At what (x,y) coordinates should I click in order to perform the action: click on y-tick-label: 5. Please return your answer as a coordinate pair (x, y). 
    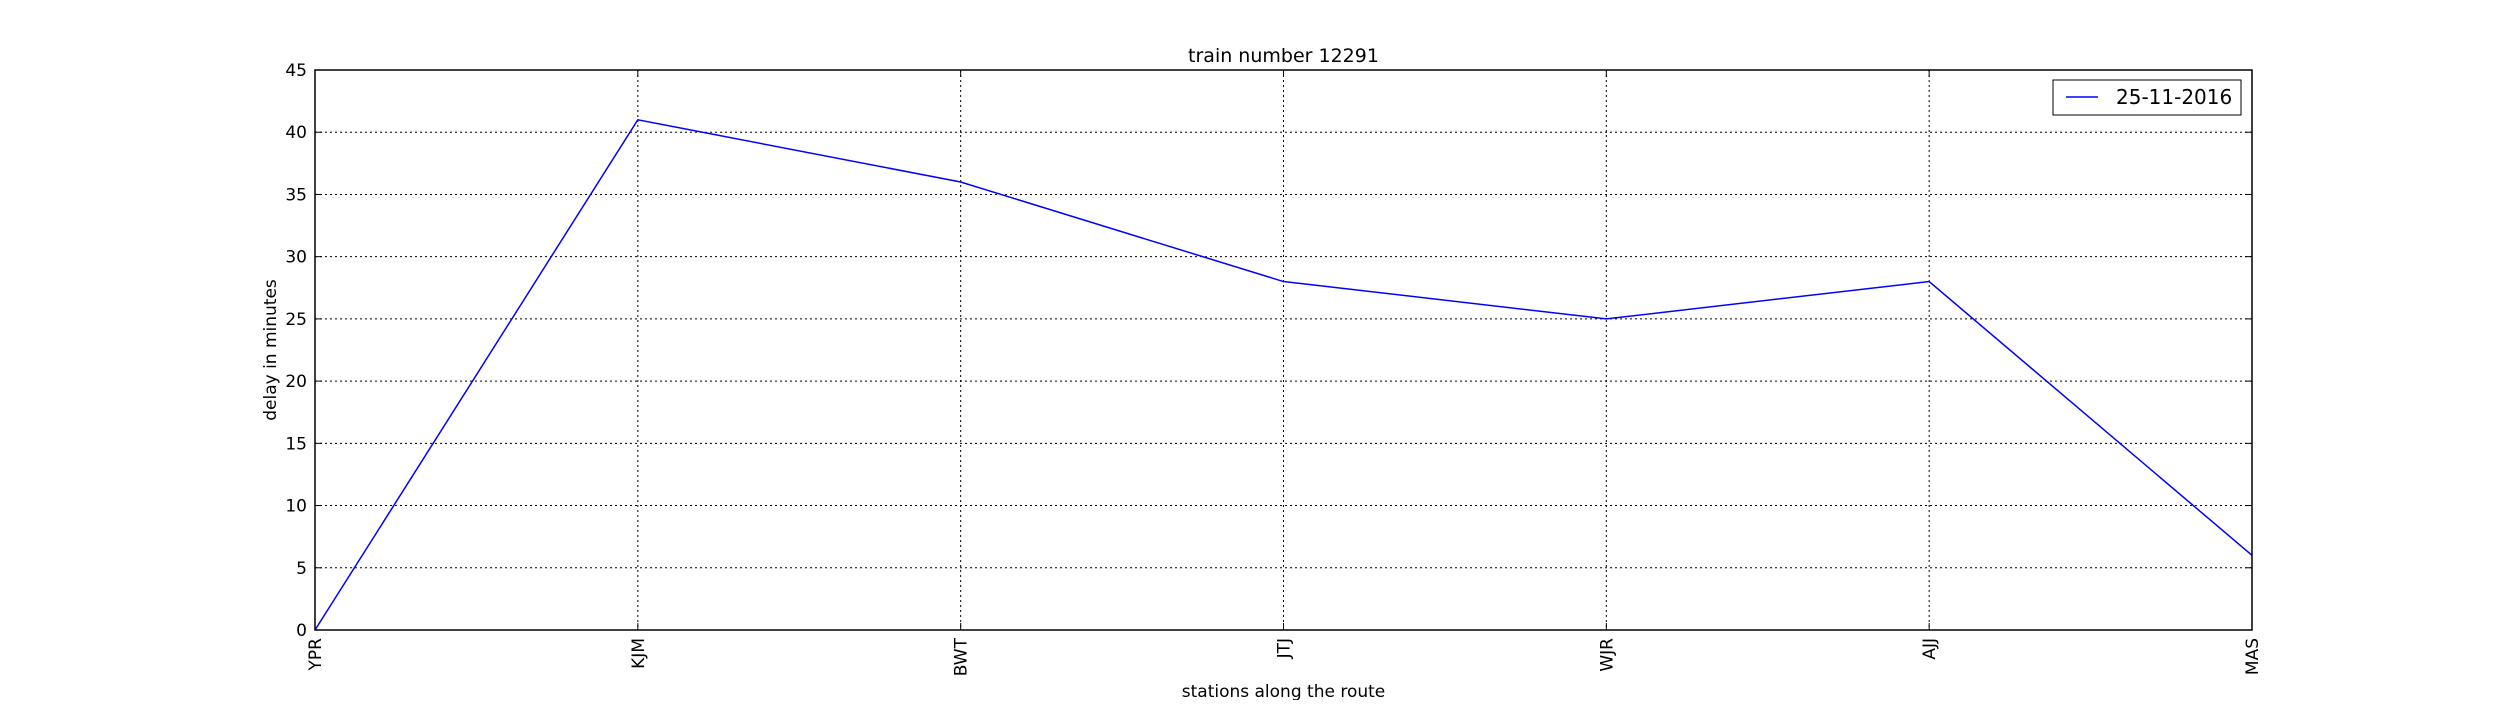
    Looking at the image, I should click on (301, 569).